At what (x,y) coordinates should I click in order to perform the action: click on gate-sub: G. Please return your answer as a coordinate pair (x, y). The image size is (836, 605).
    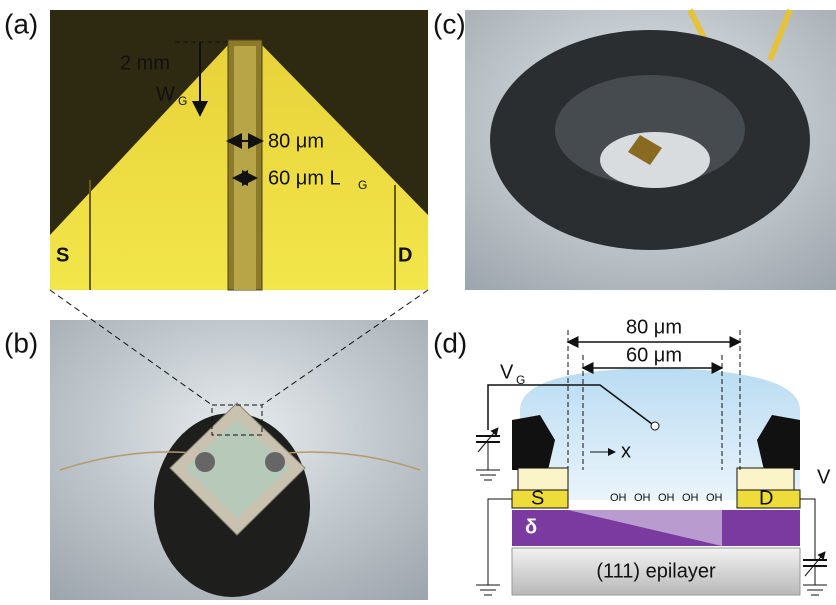
    Looking at the image, I should click on (520, 380).